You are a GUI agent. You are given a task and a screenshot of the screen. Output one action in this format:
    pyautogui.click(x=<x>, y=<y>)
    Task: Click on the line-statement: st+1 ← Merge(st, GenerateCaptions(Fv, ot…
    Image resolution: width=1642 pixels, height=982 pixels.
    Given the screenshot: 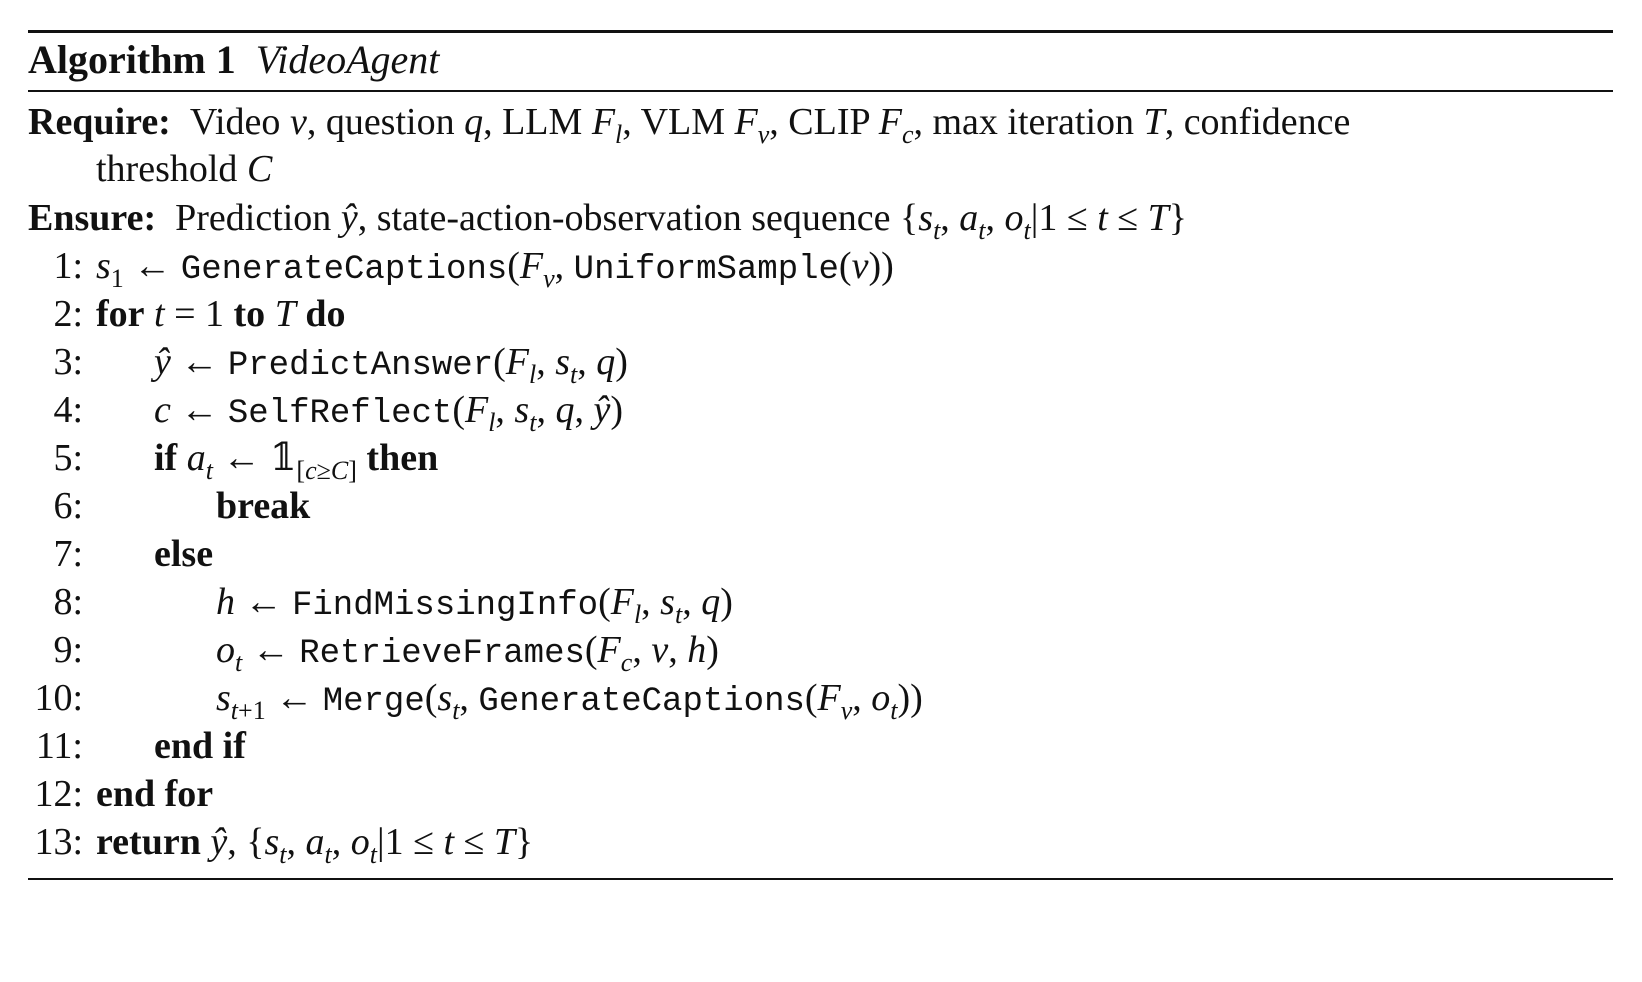 What is the action you would take?
    pyautogui.click(x=569, y=701)
    